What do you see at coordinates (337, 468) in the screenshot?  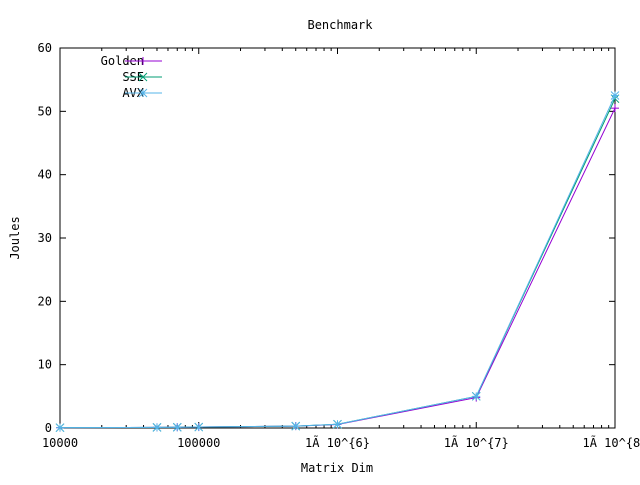 I see `x-axis-label: Matrix Dim` at bounding box center [337, 468].